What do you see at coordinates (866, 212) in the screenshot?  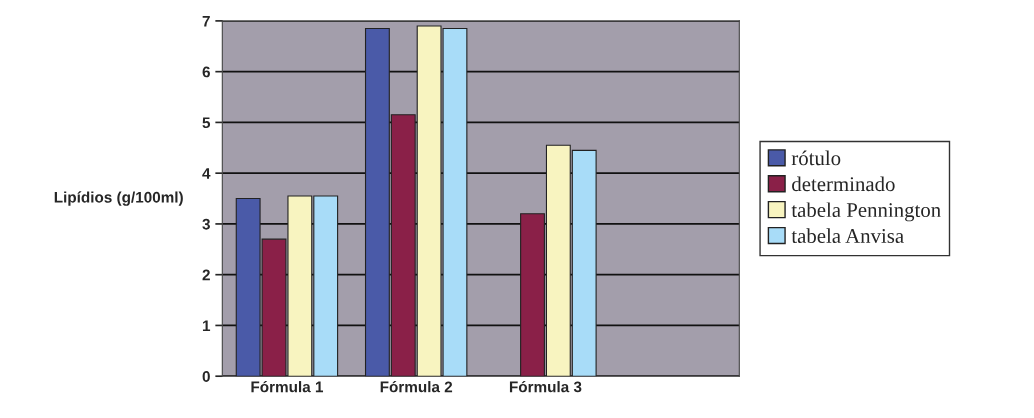 I see `legend-label: tabela Pennington` at bounding box center [866, 212].